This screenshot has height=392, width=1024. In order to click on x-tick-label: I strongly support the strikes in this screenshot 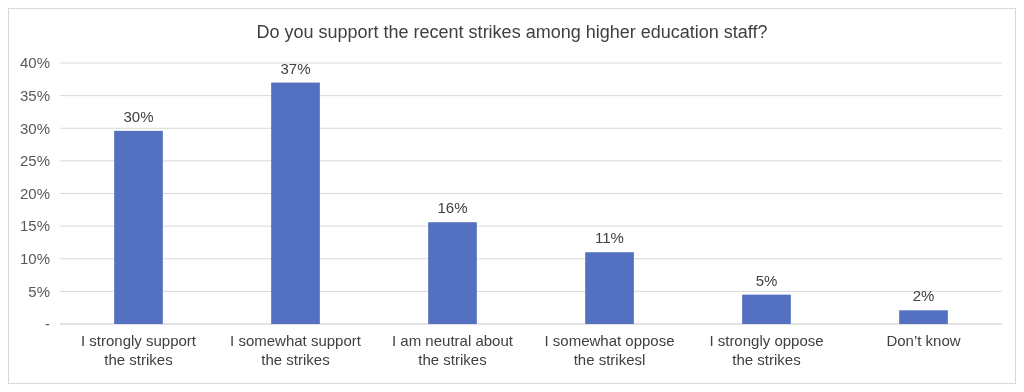, I will do `click(138, 350)`.